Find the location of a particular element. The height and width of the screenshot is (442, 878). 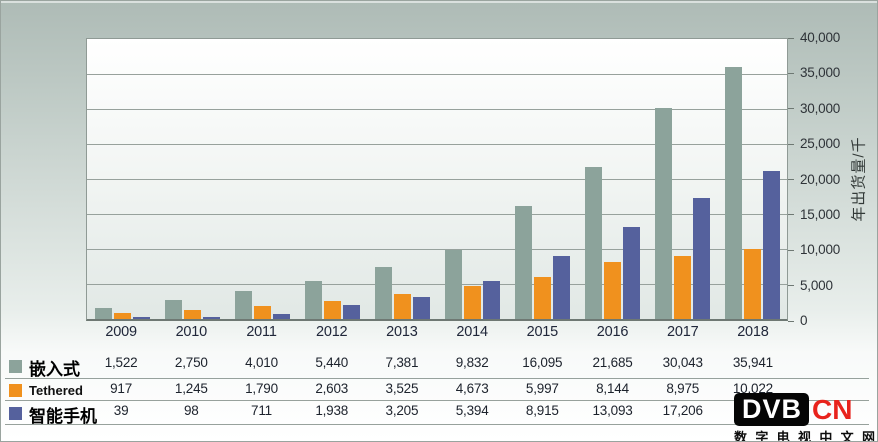

y-tick-label: 5,000 is located at coordinates (816, 285).